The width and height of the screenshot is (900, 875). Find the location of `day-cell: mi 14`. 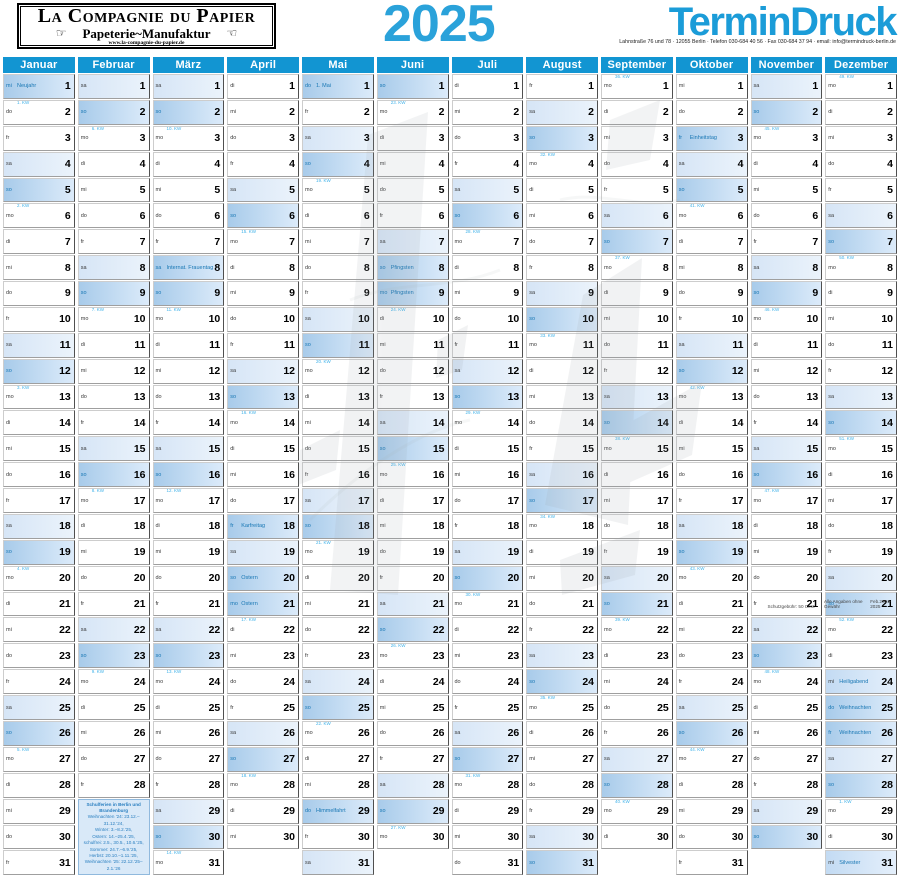

day-cell: mi 14 is located at coordinates (338, 423).